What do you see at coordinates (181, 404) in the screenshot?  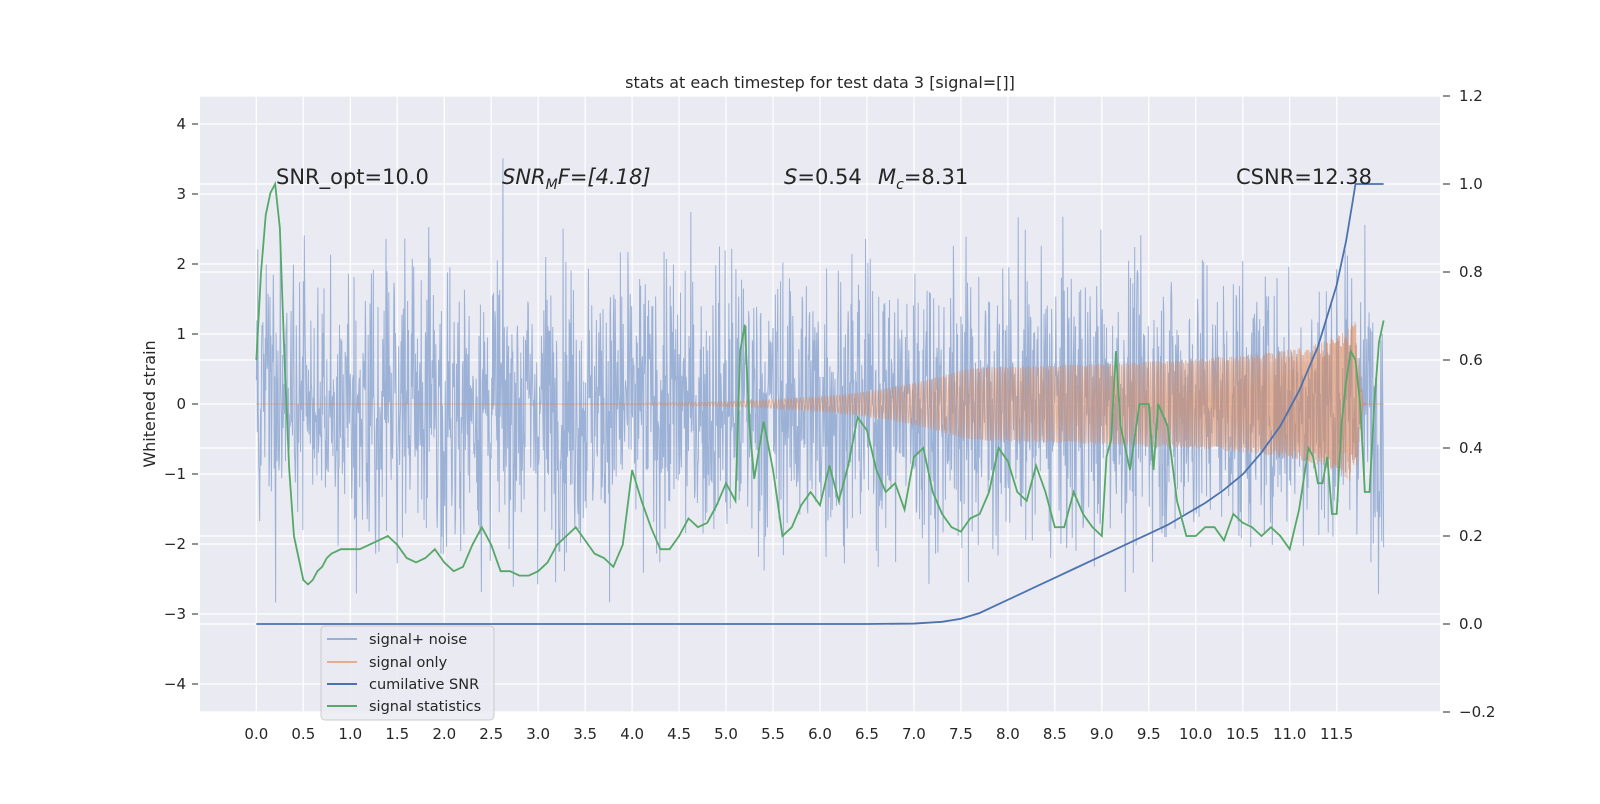 I see `y-tick-label: 0` at bounding box center [181, 404].